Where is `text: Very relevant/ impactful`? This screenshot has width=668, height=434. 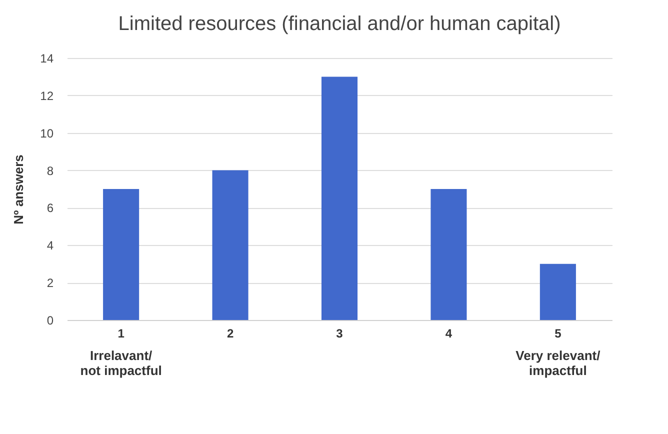 text: Very relevant/ impactful is located at coordinates (558, 363).